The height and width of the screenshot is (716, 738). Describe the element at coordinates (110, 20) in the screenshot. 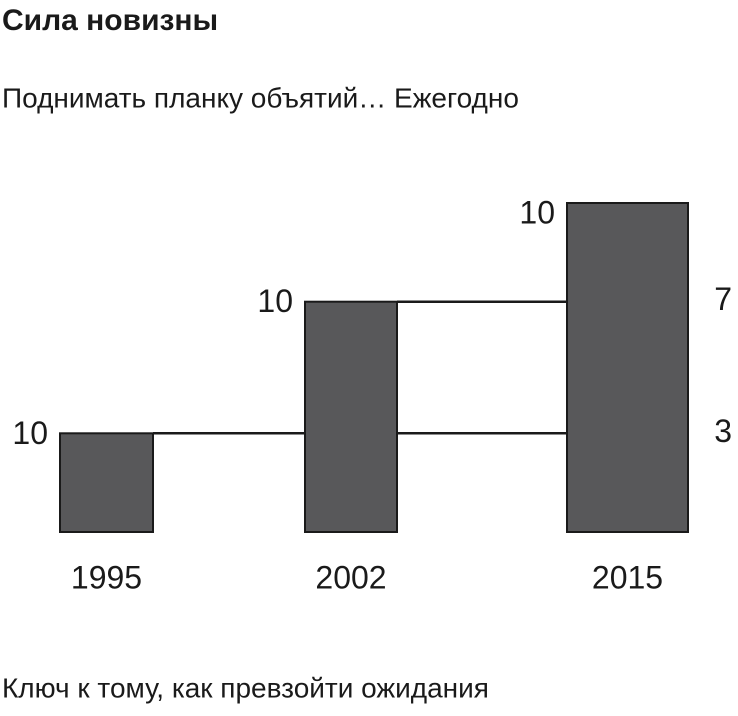

I see `chart-title: Сила новизны` at that location.